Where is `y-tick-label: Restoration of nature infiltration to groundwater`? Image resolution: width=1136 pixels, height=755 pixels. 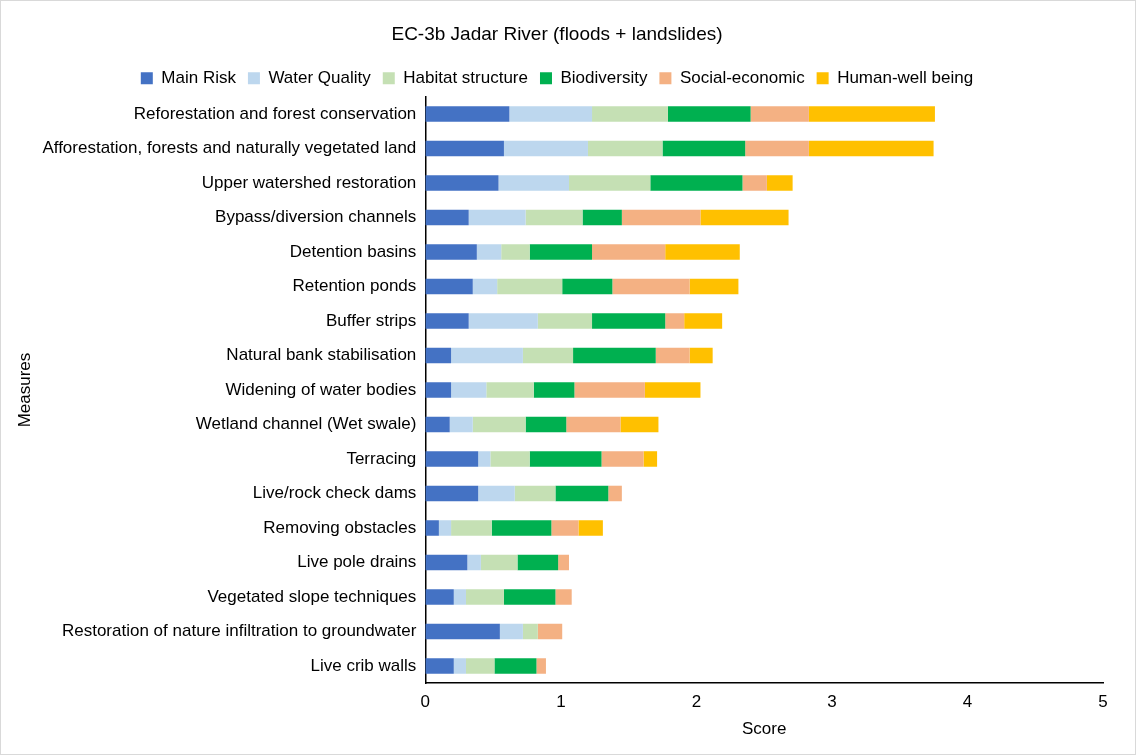 y-tick-label: Restoration of nature infiltration to groundwater is located at coordinates (239, 631).